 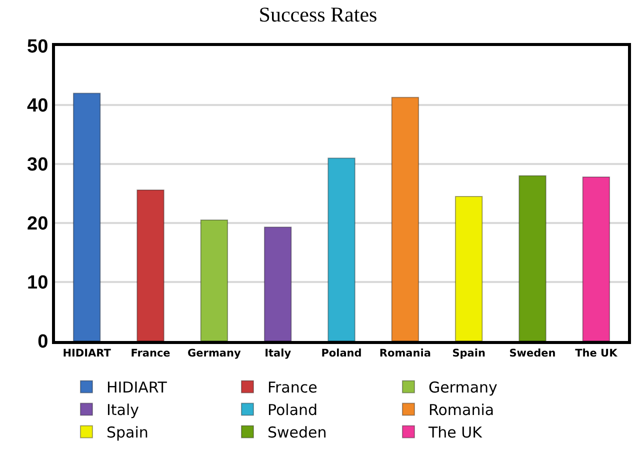 What do you see at coordinates (532, 354) in the screenshot?
I see `x-tick-label: Sweden` at bounding box center [532, 354].